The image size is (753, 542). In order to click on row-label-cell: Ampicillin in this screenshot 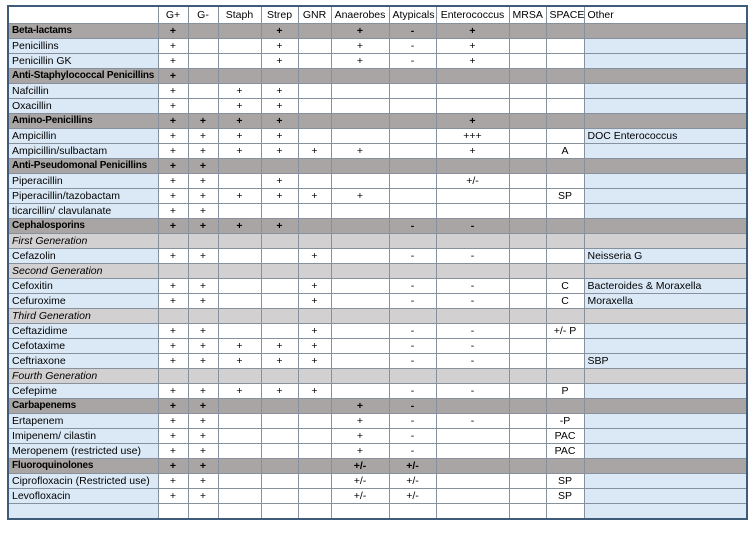, I will do `click(83, 136)`.